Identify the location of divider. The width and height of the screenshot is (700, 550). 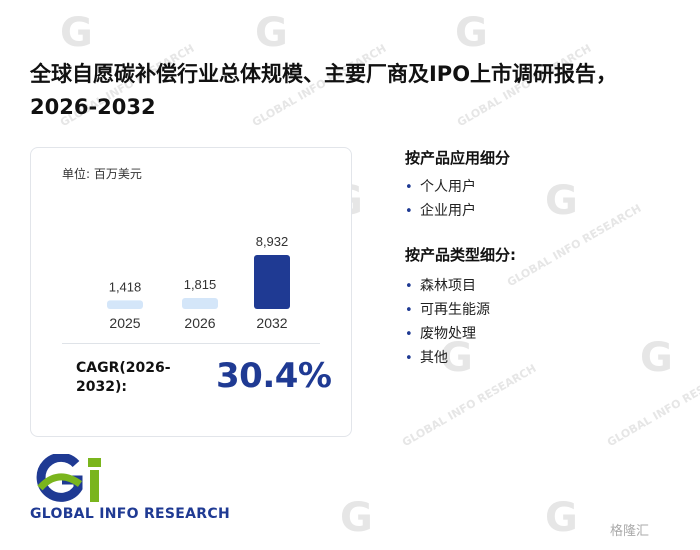
(191, 343).